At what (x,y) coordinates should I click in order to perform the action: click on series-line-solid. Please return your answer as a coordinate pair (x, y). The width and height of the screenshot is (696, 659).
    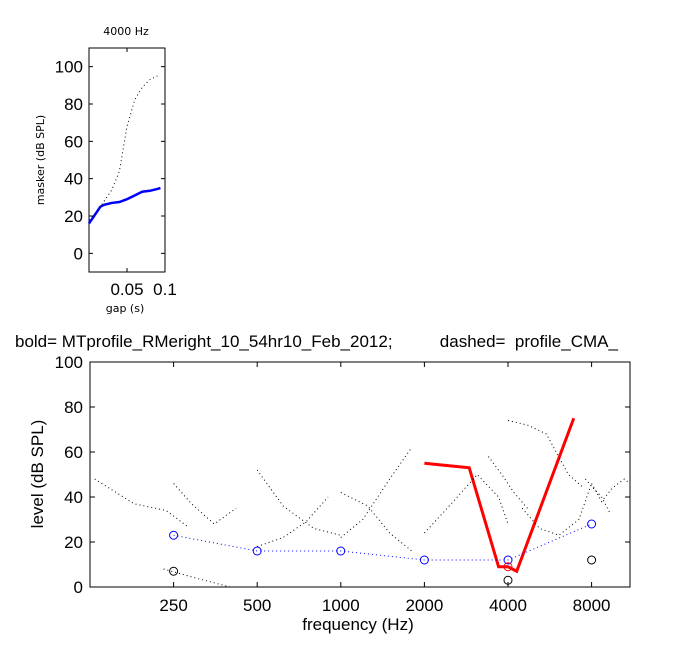
    Looking at the image, I should click on (124, 205).